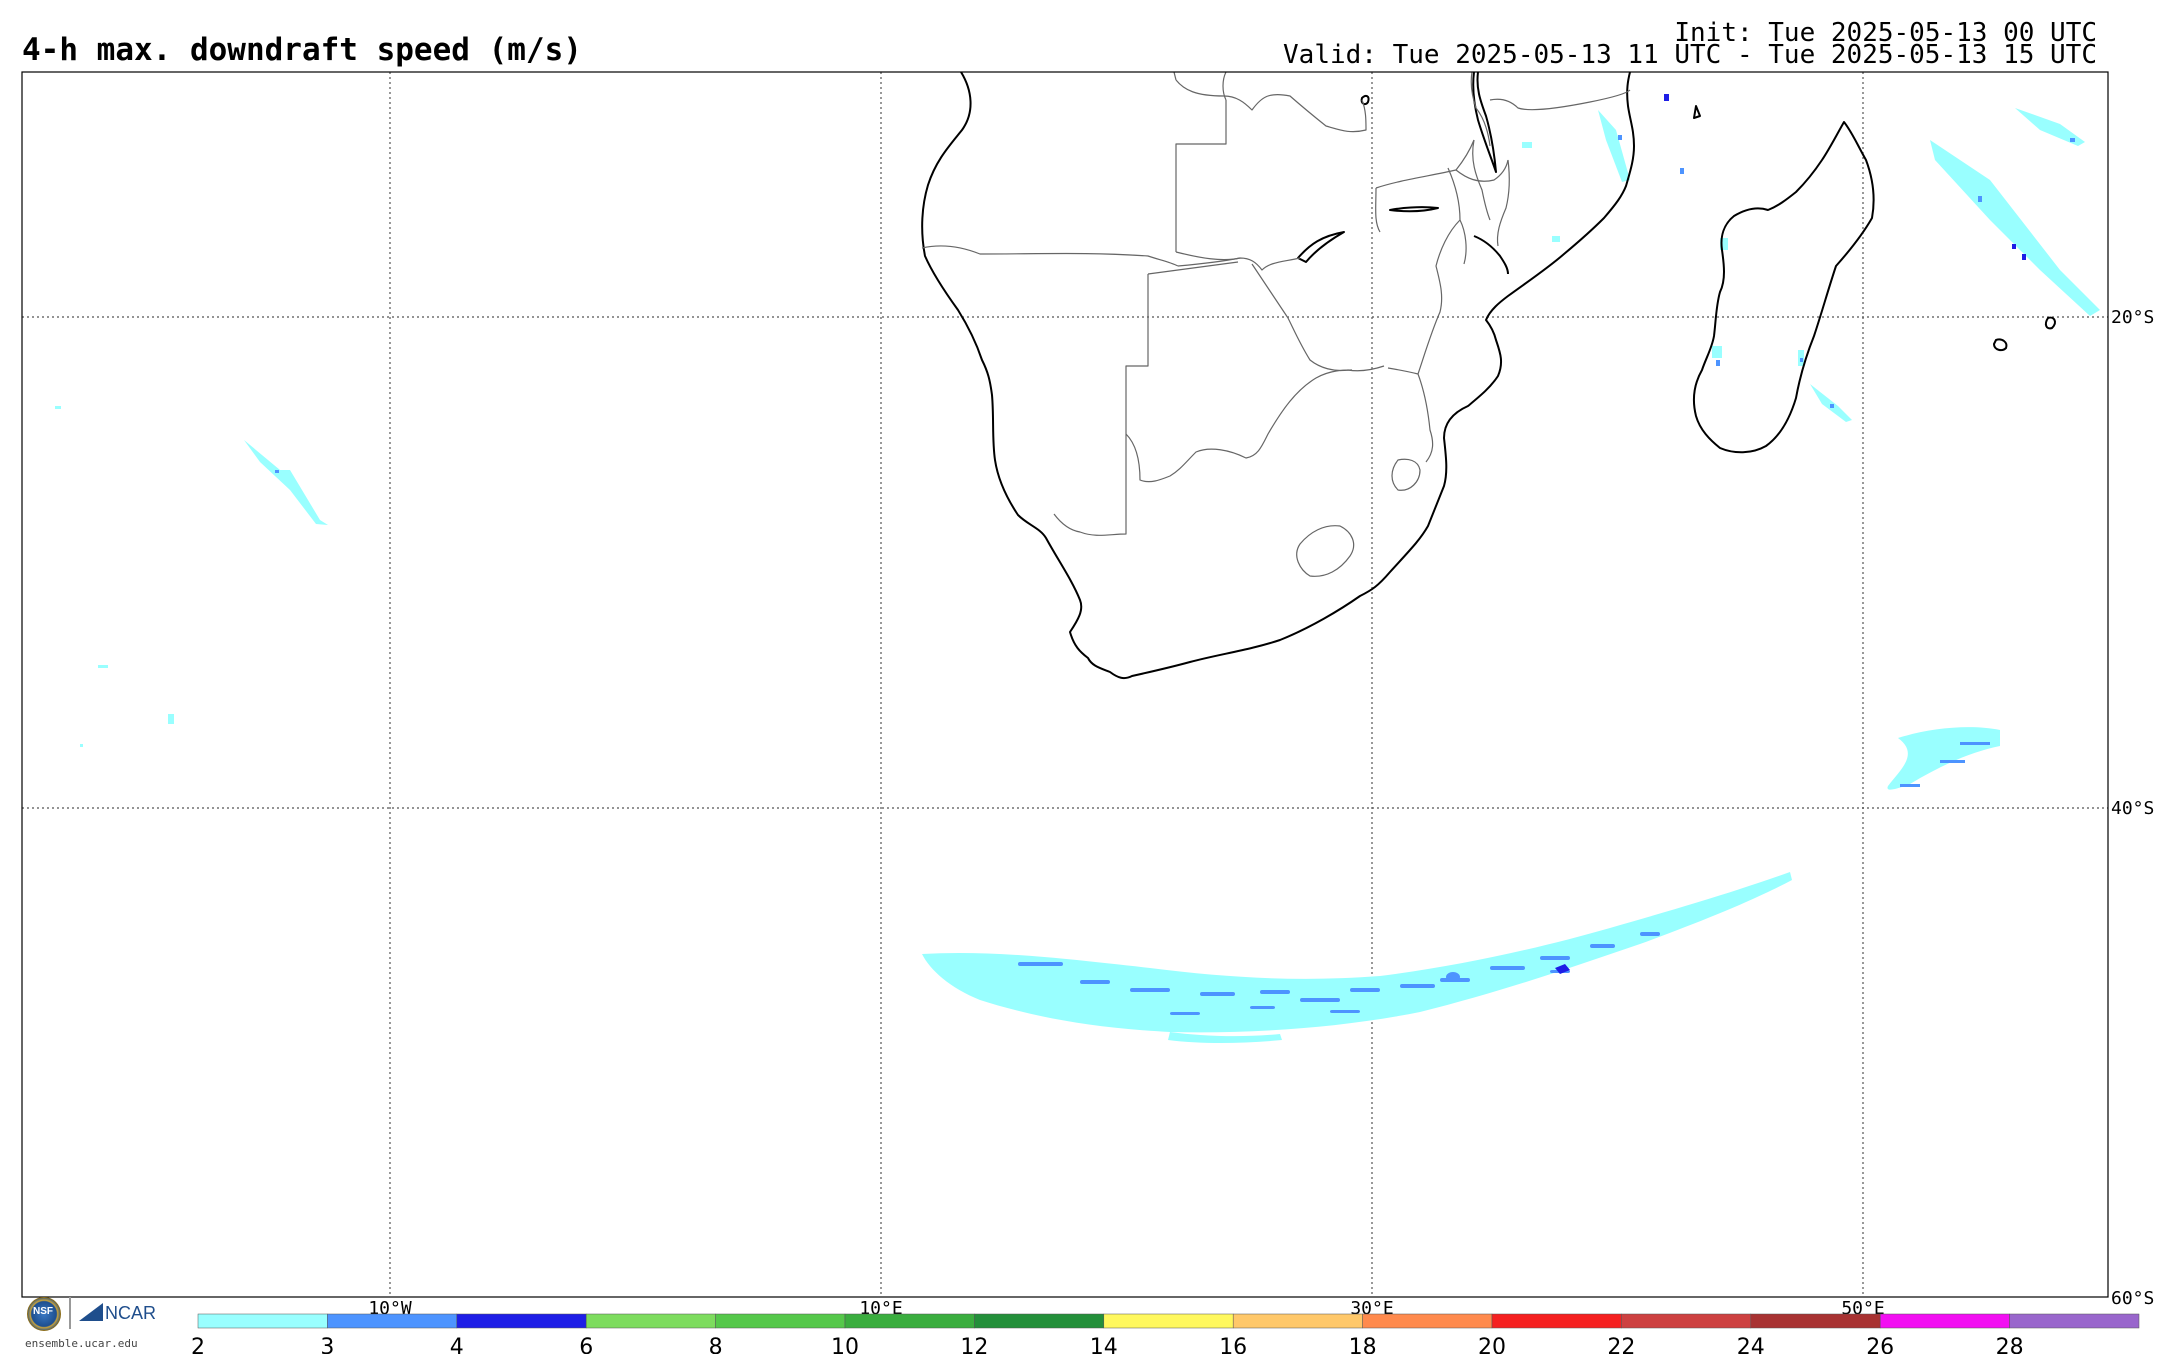 The image size is (2160, 1354). I want to click on colorbar-label: 26, so click(1880, 1344).